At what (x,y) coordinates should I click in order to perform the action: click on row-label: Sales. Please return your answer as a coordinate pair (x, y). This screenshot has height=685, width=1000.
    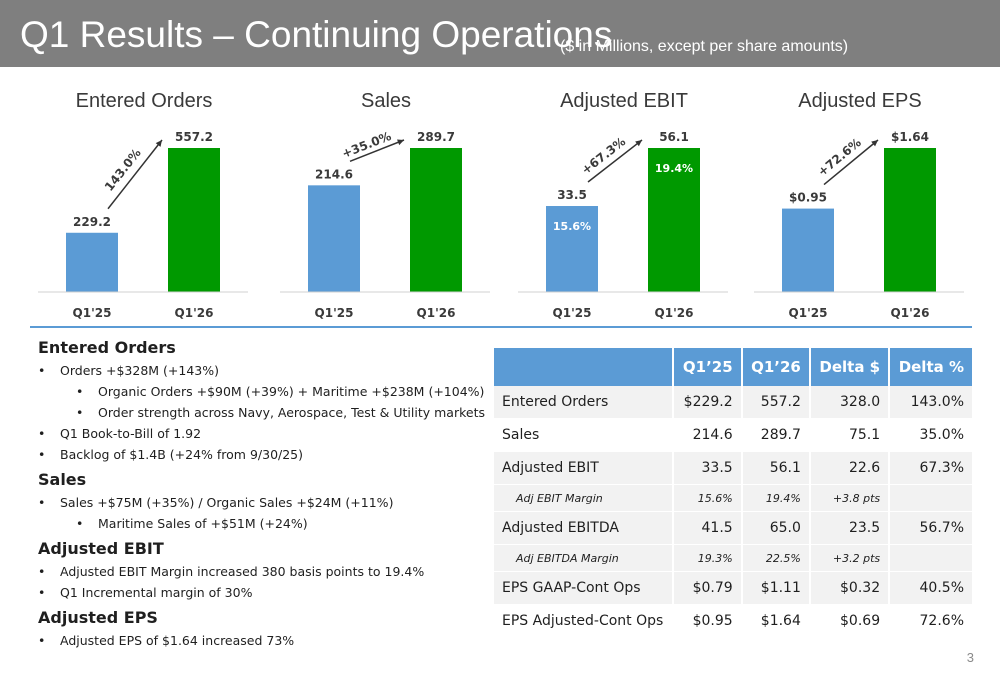
    Looking at the image, I should click on (584, 435).